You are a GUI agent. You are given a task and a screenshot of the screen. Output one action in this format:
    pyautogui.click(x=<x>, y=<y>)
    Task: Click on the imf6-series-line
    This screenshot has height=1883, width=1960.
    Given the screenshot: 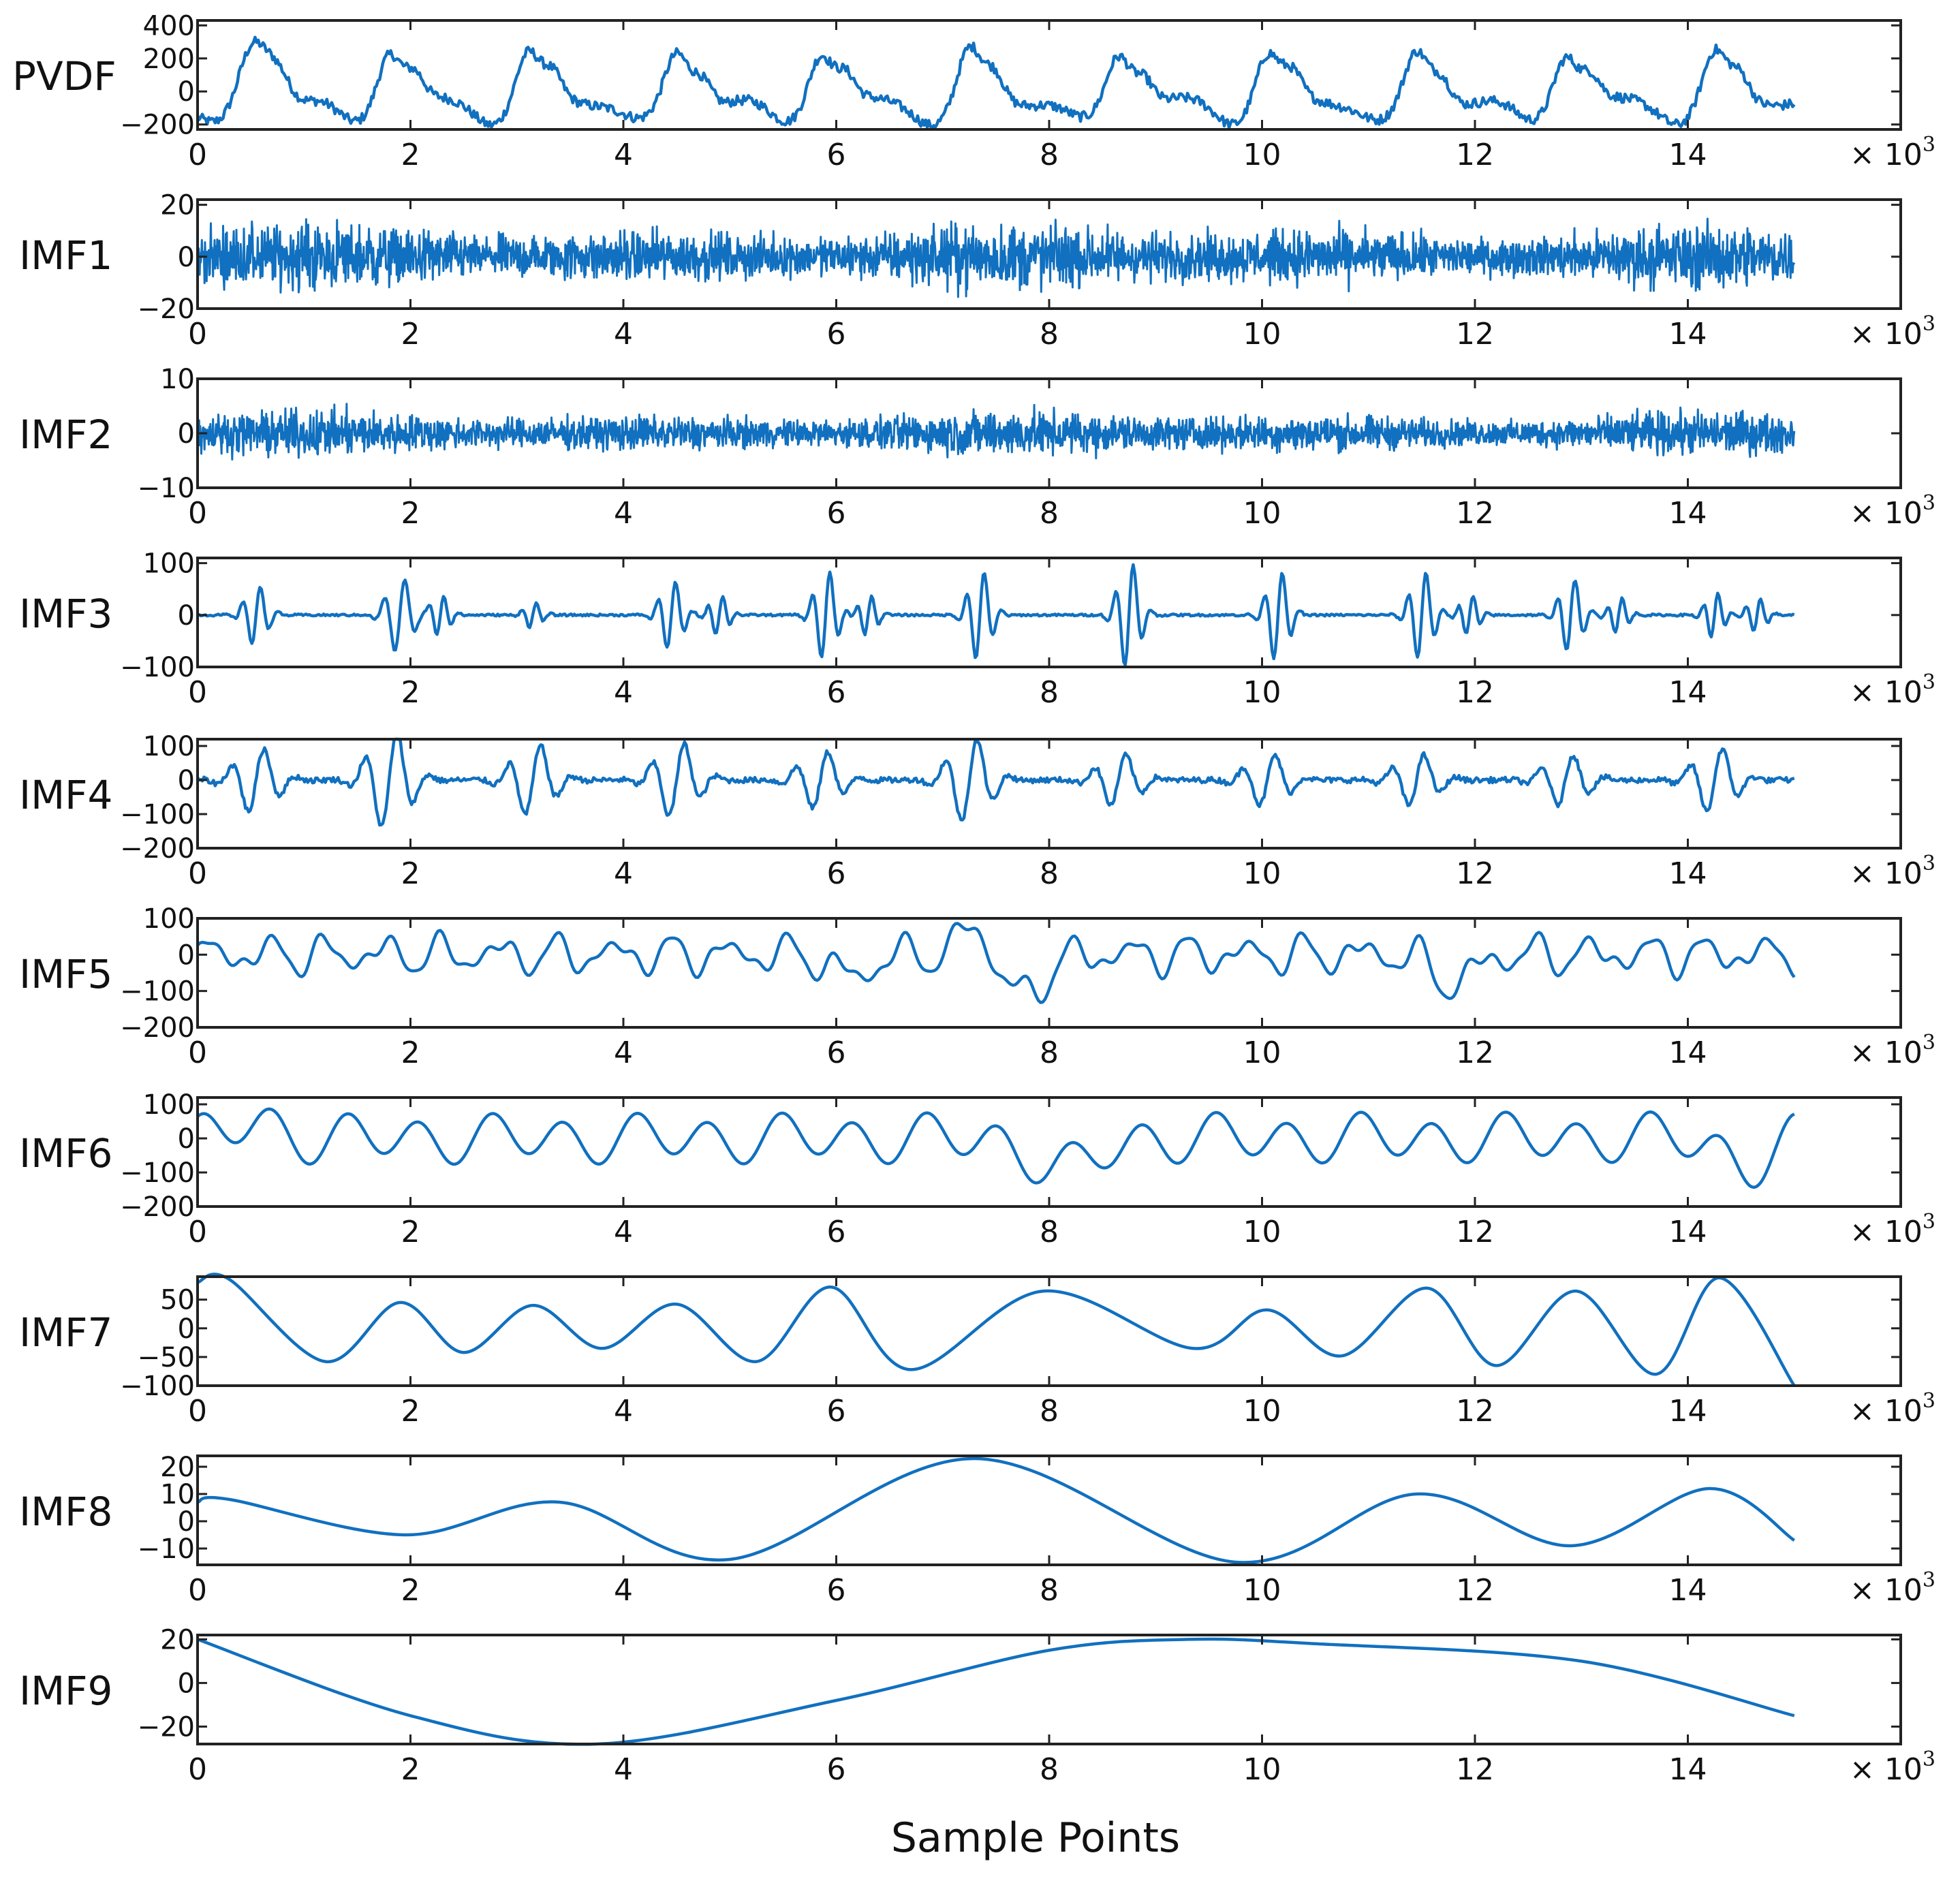 What is the action you would take?
    pyautogui.click(x=995, y=1148)
    